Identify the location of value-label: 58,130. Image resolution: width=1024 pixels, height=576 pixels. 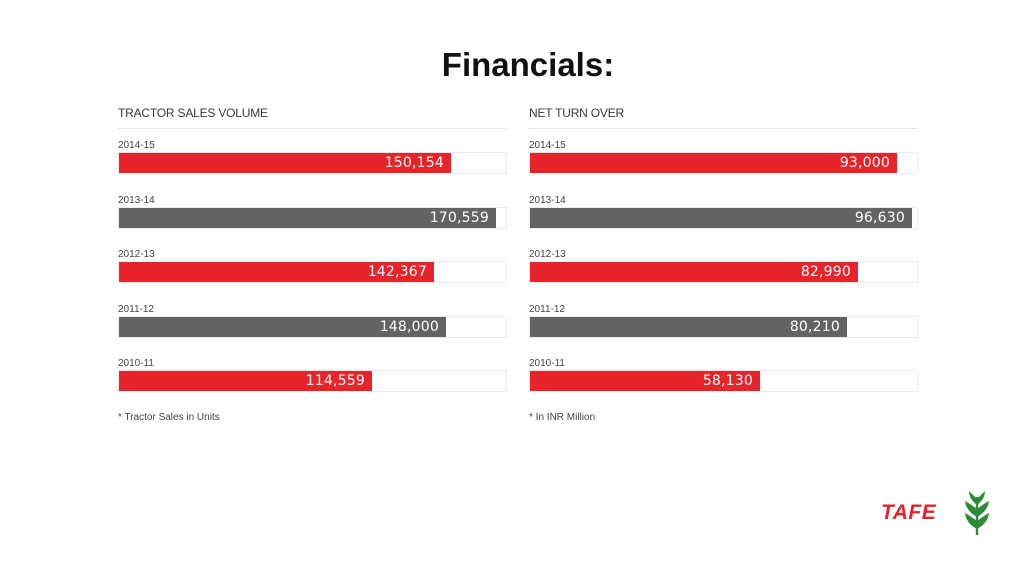
(727, 381).